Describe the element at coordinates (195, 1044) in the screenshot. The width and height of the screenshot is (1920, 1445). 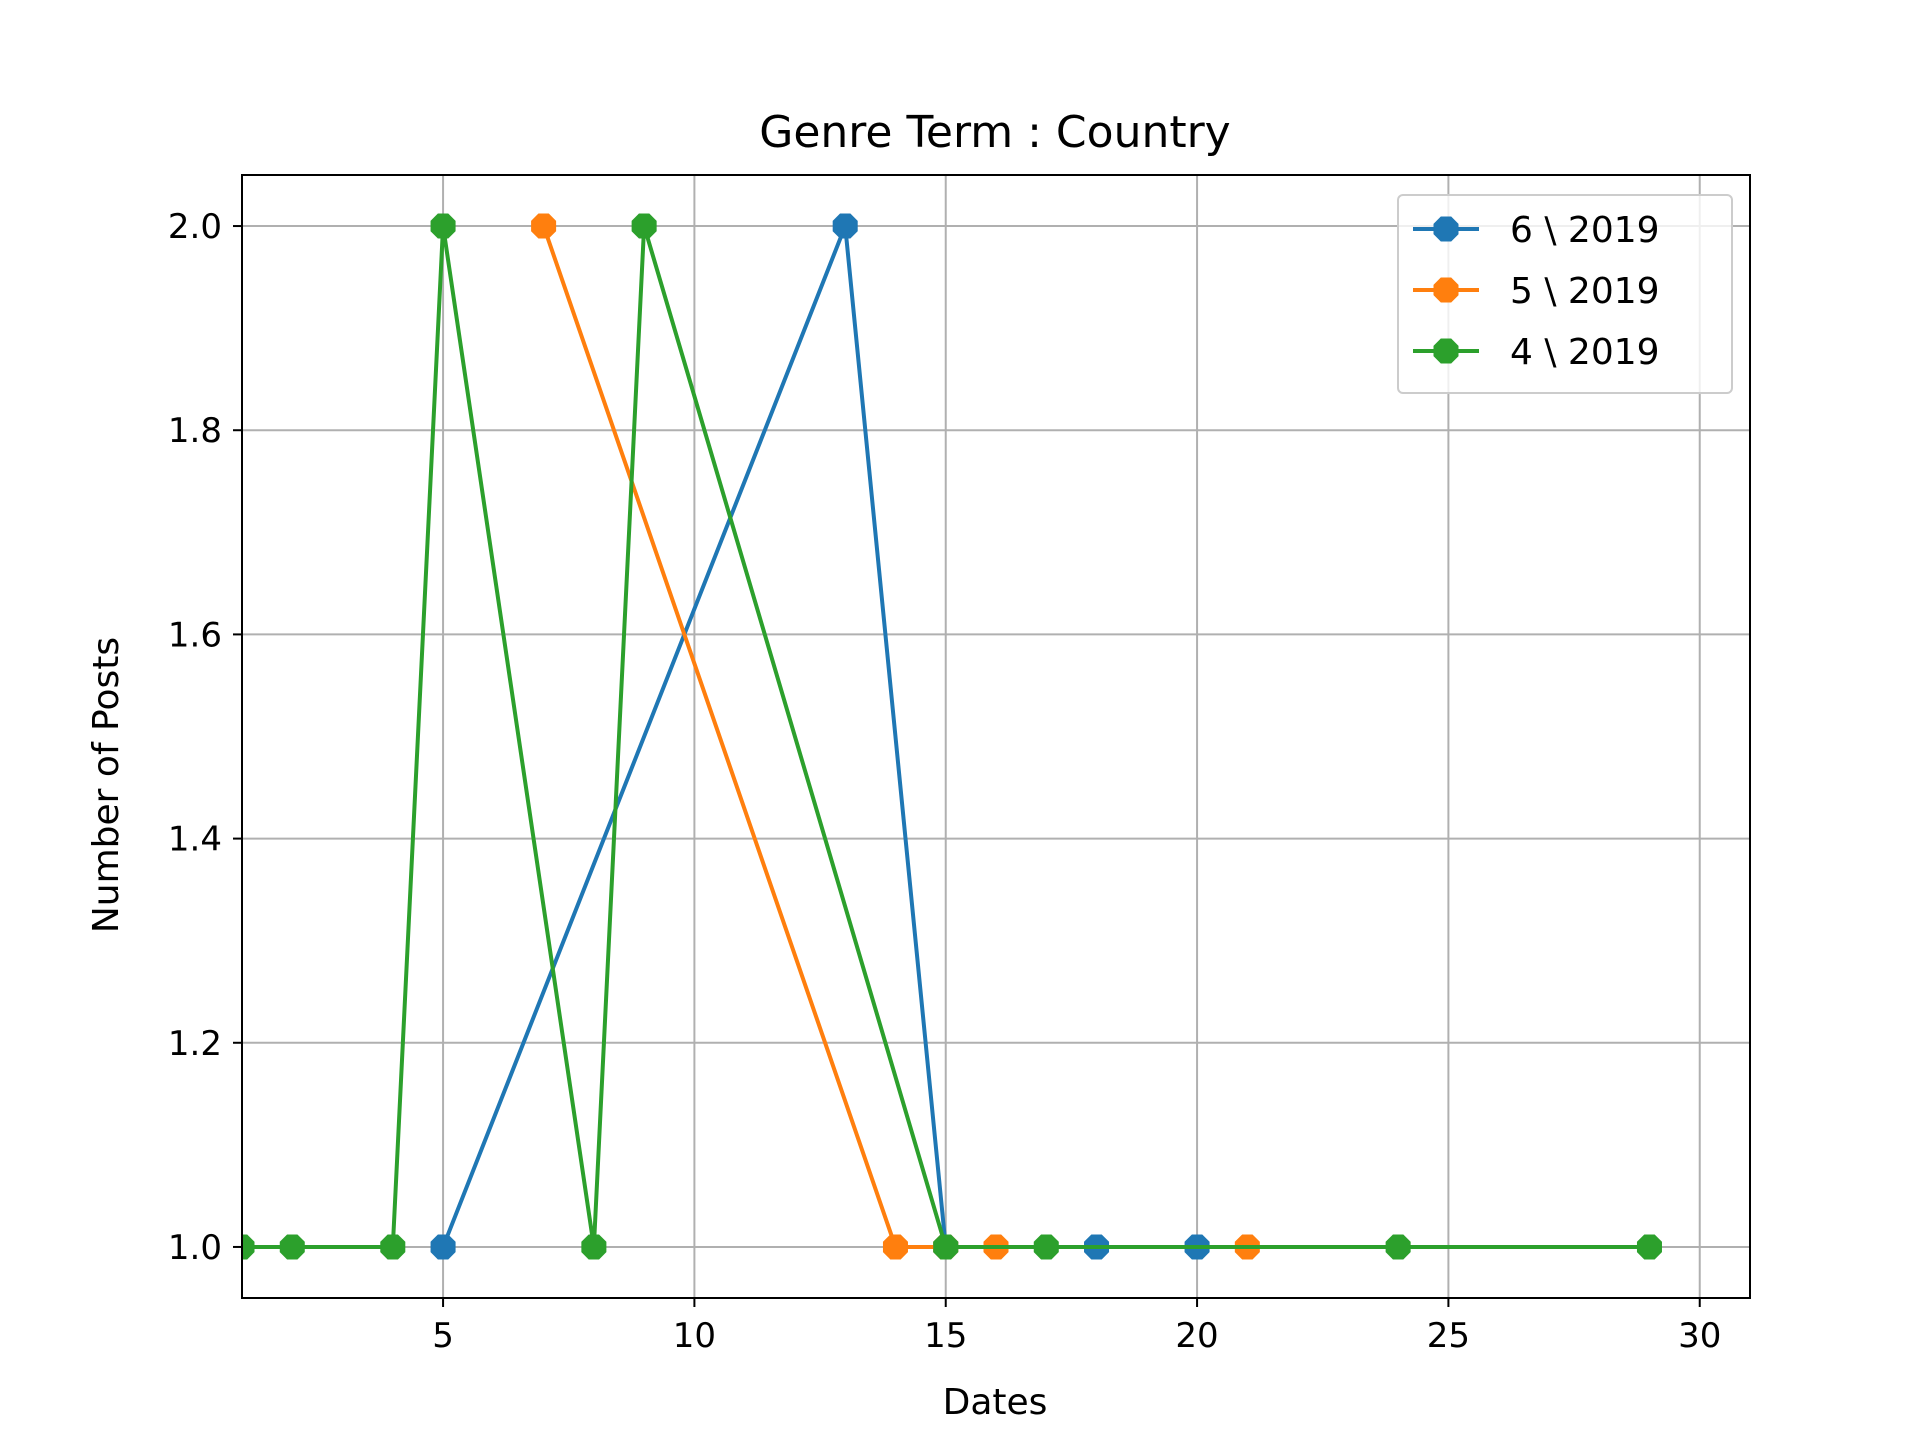
I see `y-tick-label: 1.2` at that location.